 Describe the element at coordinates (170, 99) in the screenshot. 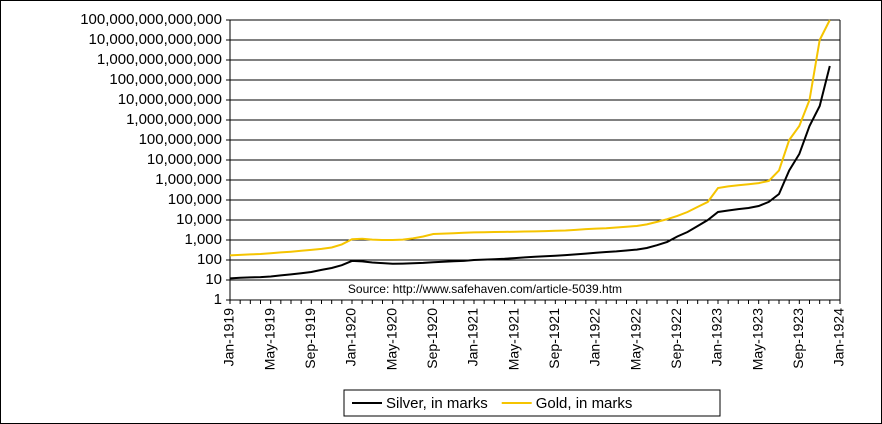

I see `y-tick-label: 10,000,000,000` at that location.